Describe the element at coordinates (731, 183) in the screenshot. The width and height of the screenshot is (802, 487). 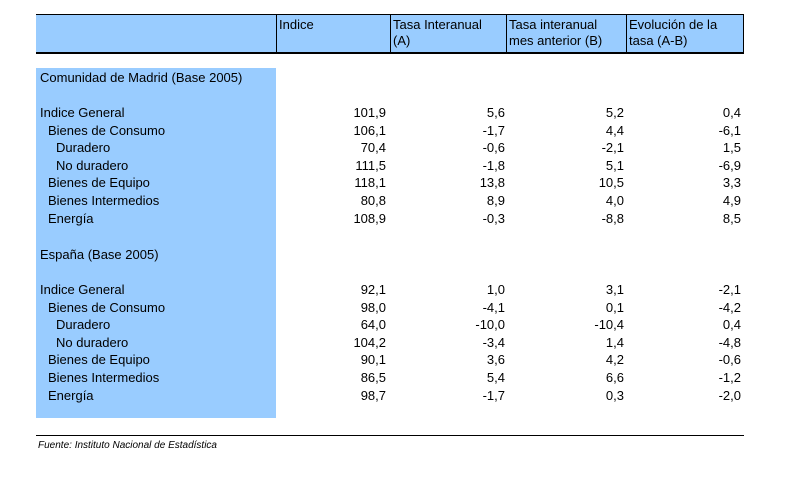
I see `cell-ab: 3,3` at that location.